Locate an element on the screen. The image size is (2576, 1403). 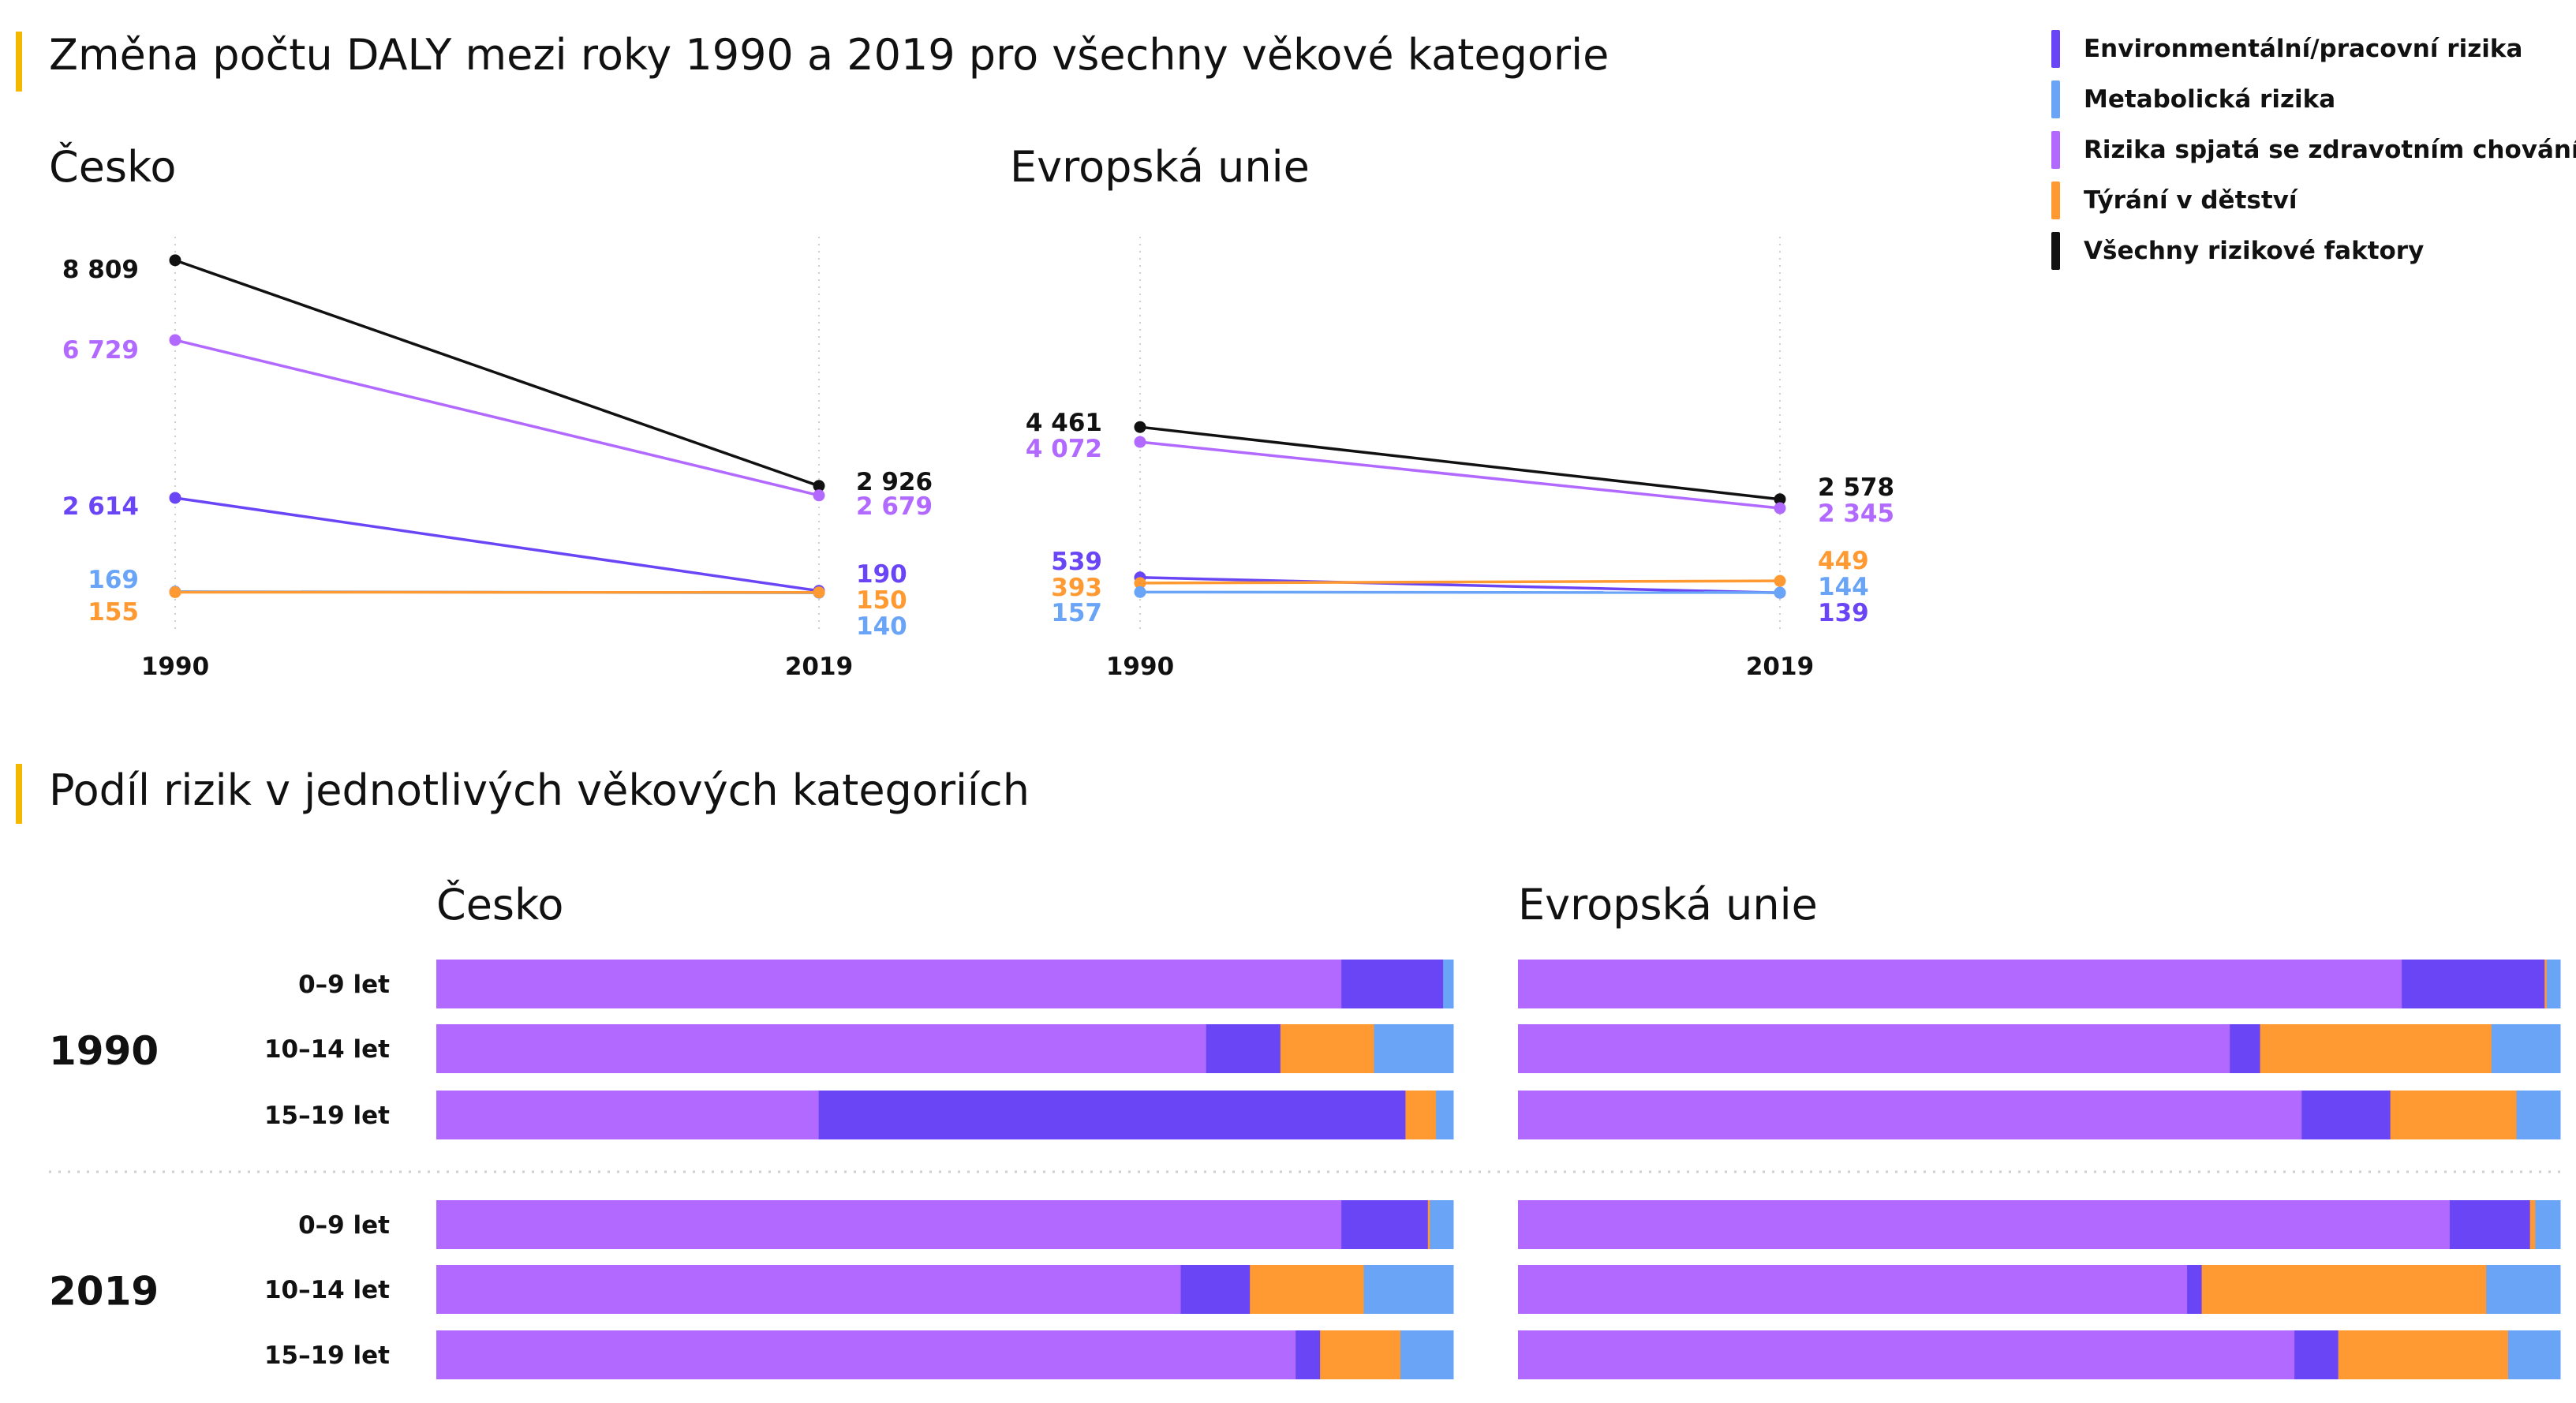
cz-label-env-end: 190 is located at coordinates (881, 574).